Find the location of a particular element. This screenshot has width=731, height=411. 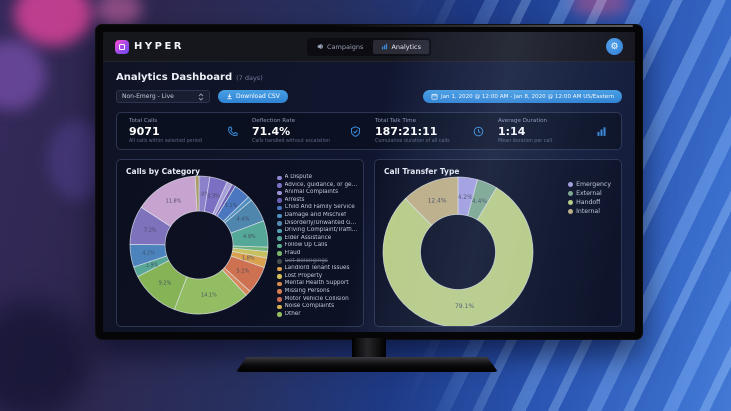

legend-item: Handoff is located at coordinates (589, 202).